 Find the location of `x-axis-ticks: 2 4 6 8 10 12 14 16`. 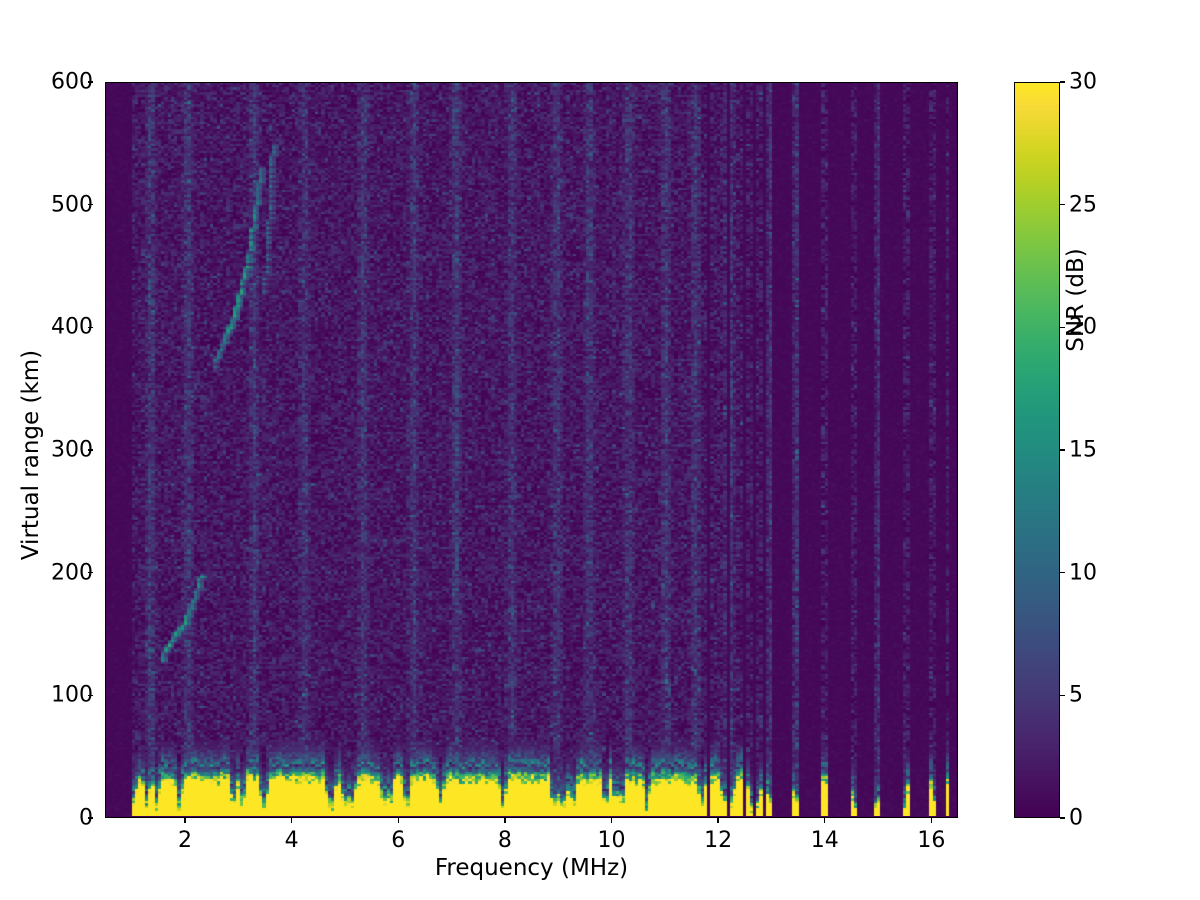

x-axis-ticks: 2 4 6 8 10 12 14 16 is located at coordinates (531, 840).